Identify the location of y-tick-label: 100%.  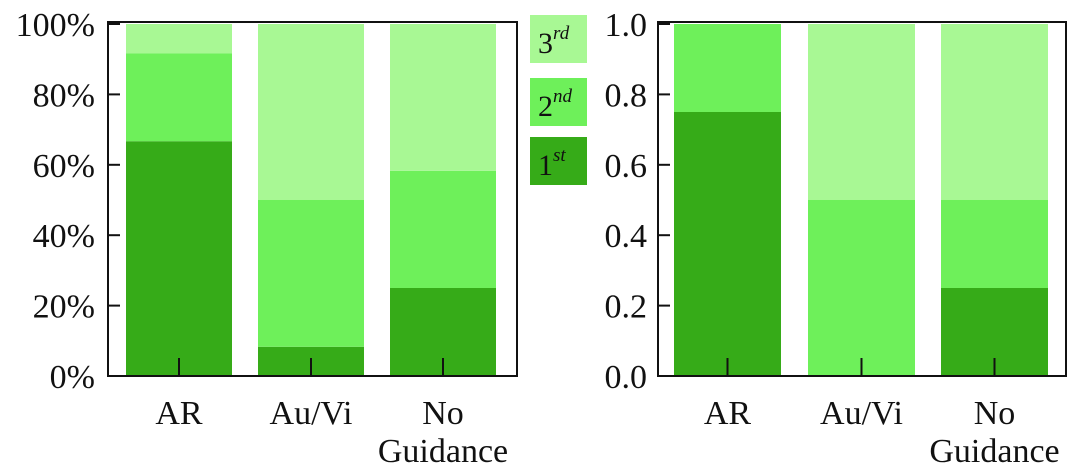
(55, 25).